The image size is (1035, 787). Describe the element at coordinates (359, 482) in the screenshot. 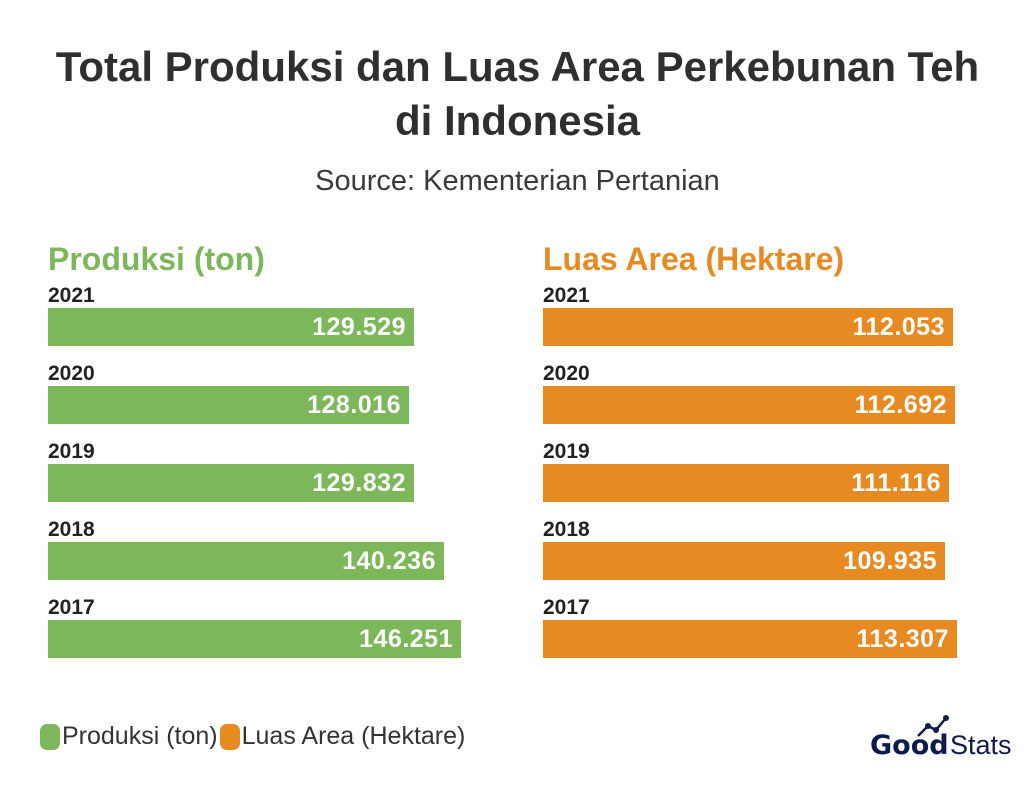

I see `bar-value-label: 129.832` at that location.